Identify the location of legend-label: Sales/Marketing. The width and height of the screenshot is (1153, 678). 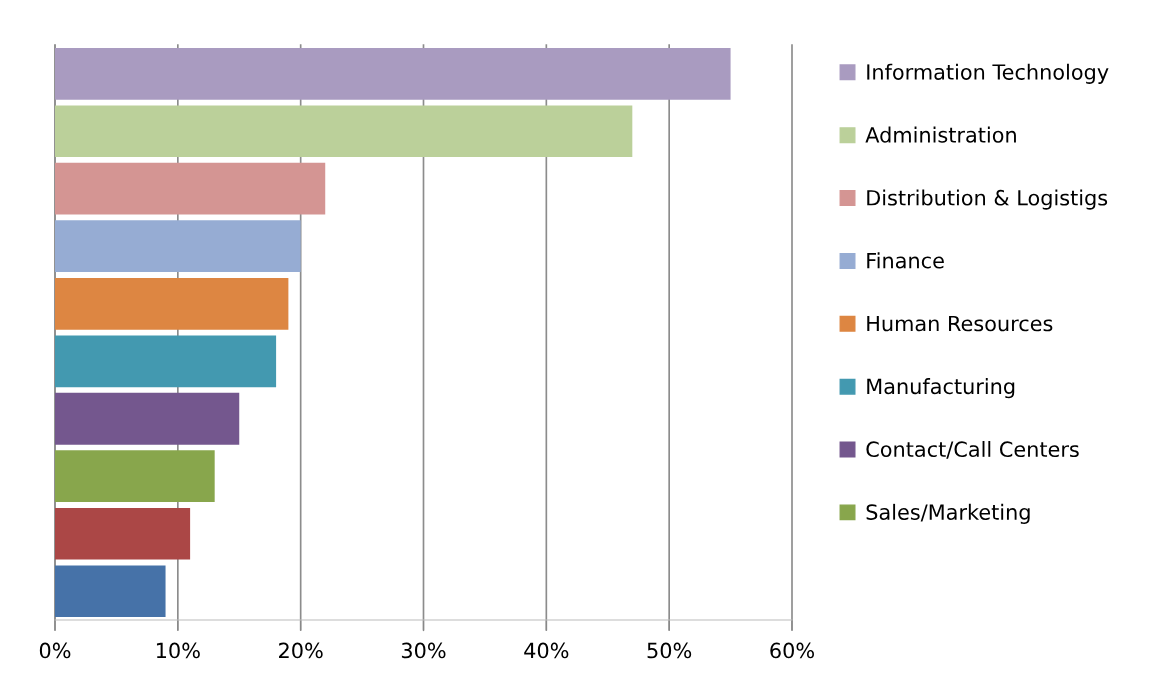
(948, 514).